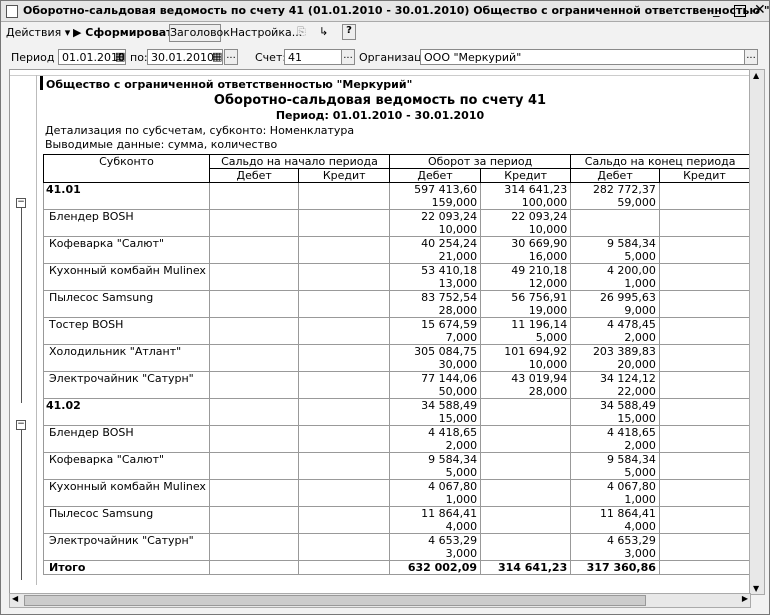 This screenshot has height=615, width=770. What do you see at coordinates (624, 352) in the screenshot?
I see `amount-line: 203 389,83` at bounding box center [624, 352].